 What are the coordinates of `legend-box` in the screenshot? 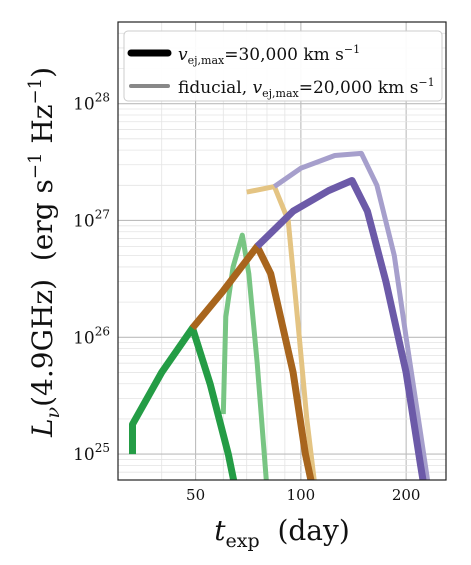 It's located at (283, 66).